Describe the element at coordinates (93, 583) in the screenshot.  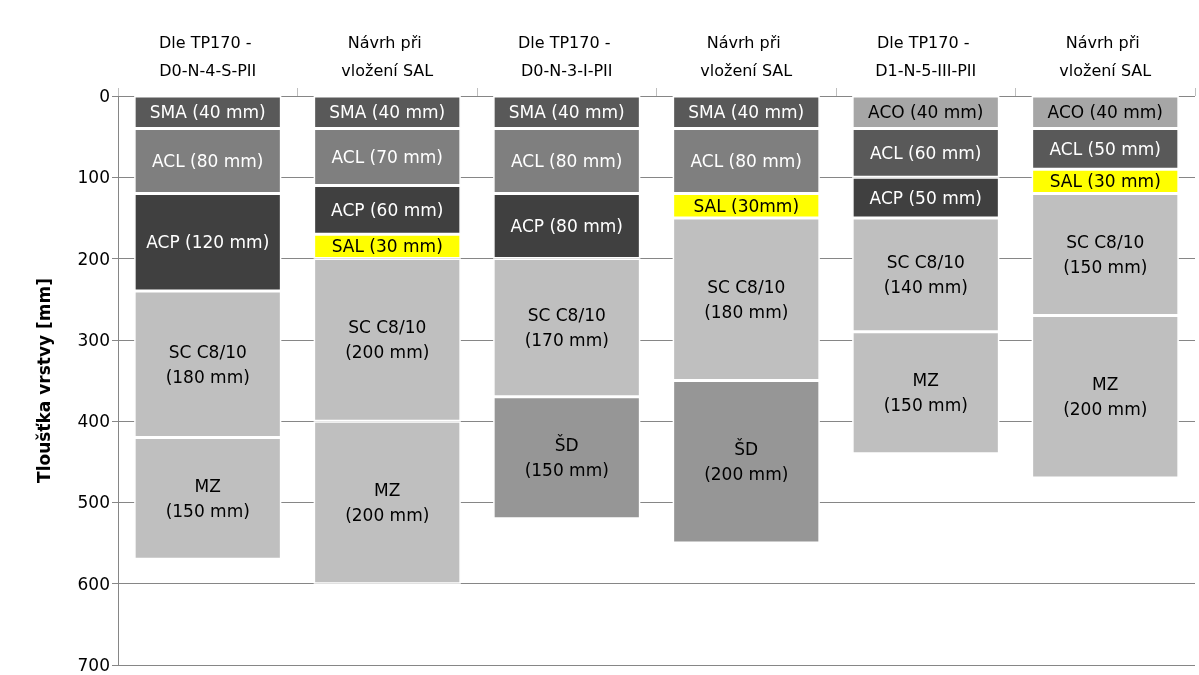
I see `y-tick-label: 600` at that location.